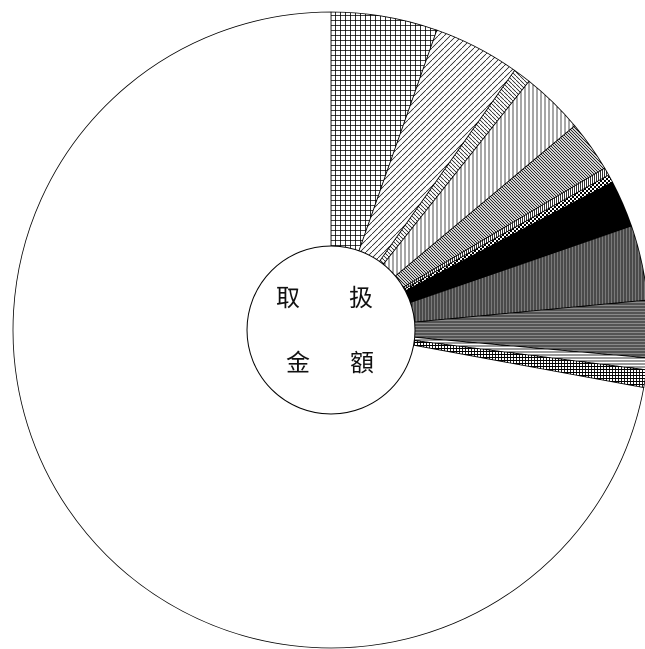  What do you see at coordinates (298, 363) in the screenshot?
I see `center-label-char-3: 金` at bounding box center [298, 363].